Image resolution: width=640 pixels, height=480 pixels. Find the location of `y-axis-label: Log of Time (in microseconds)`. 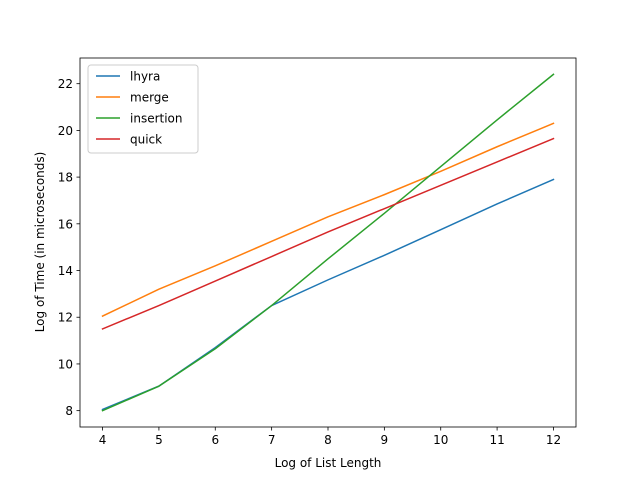

y-axis-label: Log of Time (in microseconds) is located at coordinates (40, 242).